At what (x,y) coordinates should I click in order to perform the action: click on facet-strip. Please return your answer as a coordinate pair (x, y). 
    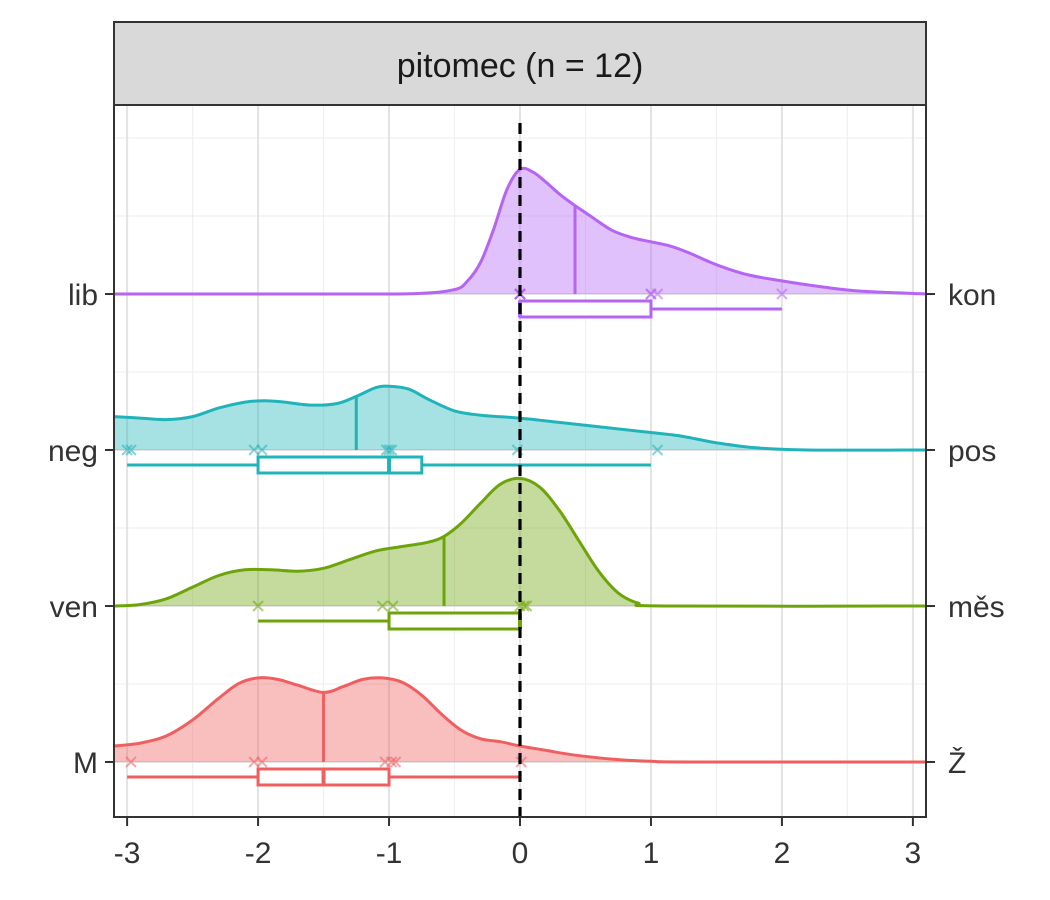
    Looking at the image, I should click on (520, 63).